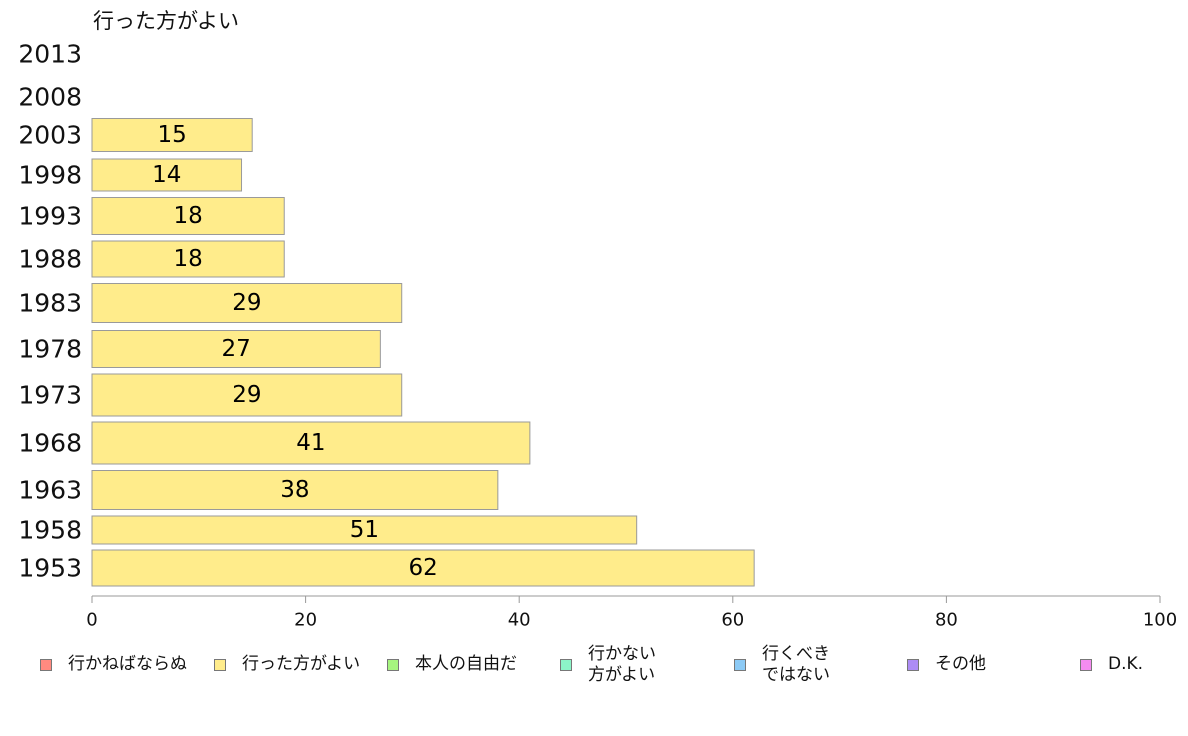  I want to click on value-label: 38, so click(294, 490).